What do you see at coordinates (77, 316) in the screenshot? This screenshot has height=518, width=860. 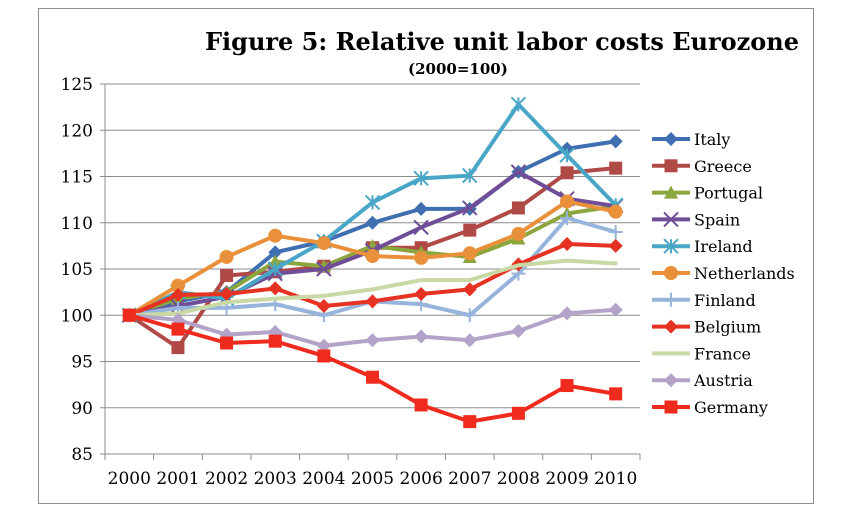 I see `y-tick-label: 100` at bounding box center [77, 316].